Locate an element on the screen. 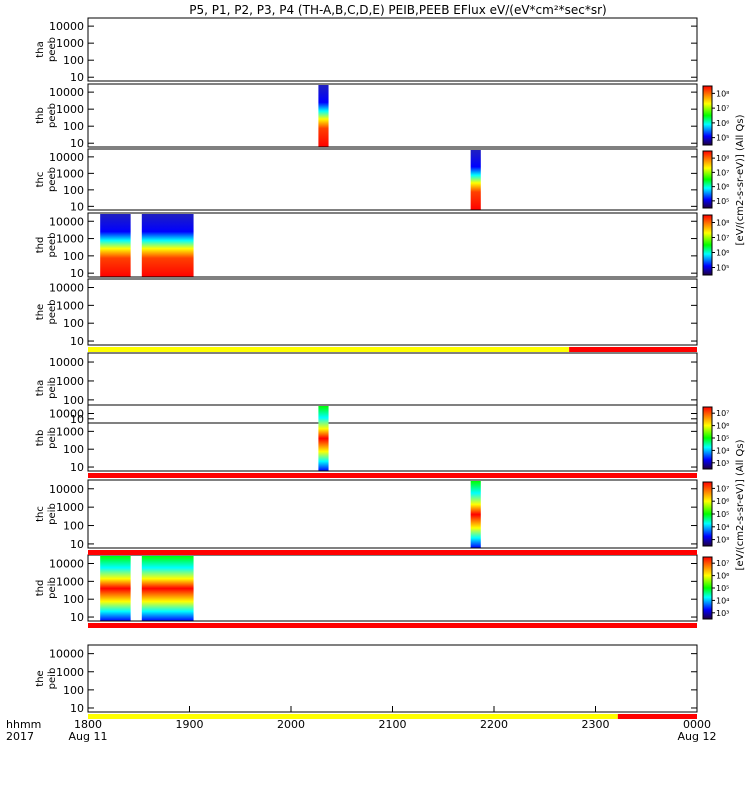  panel-label: thcpeib is located at coordinates (46, 514).